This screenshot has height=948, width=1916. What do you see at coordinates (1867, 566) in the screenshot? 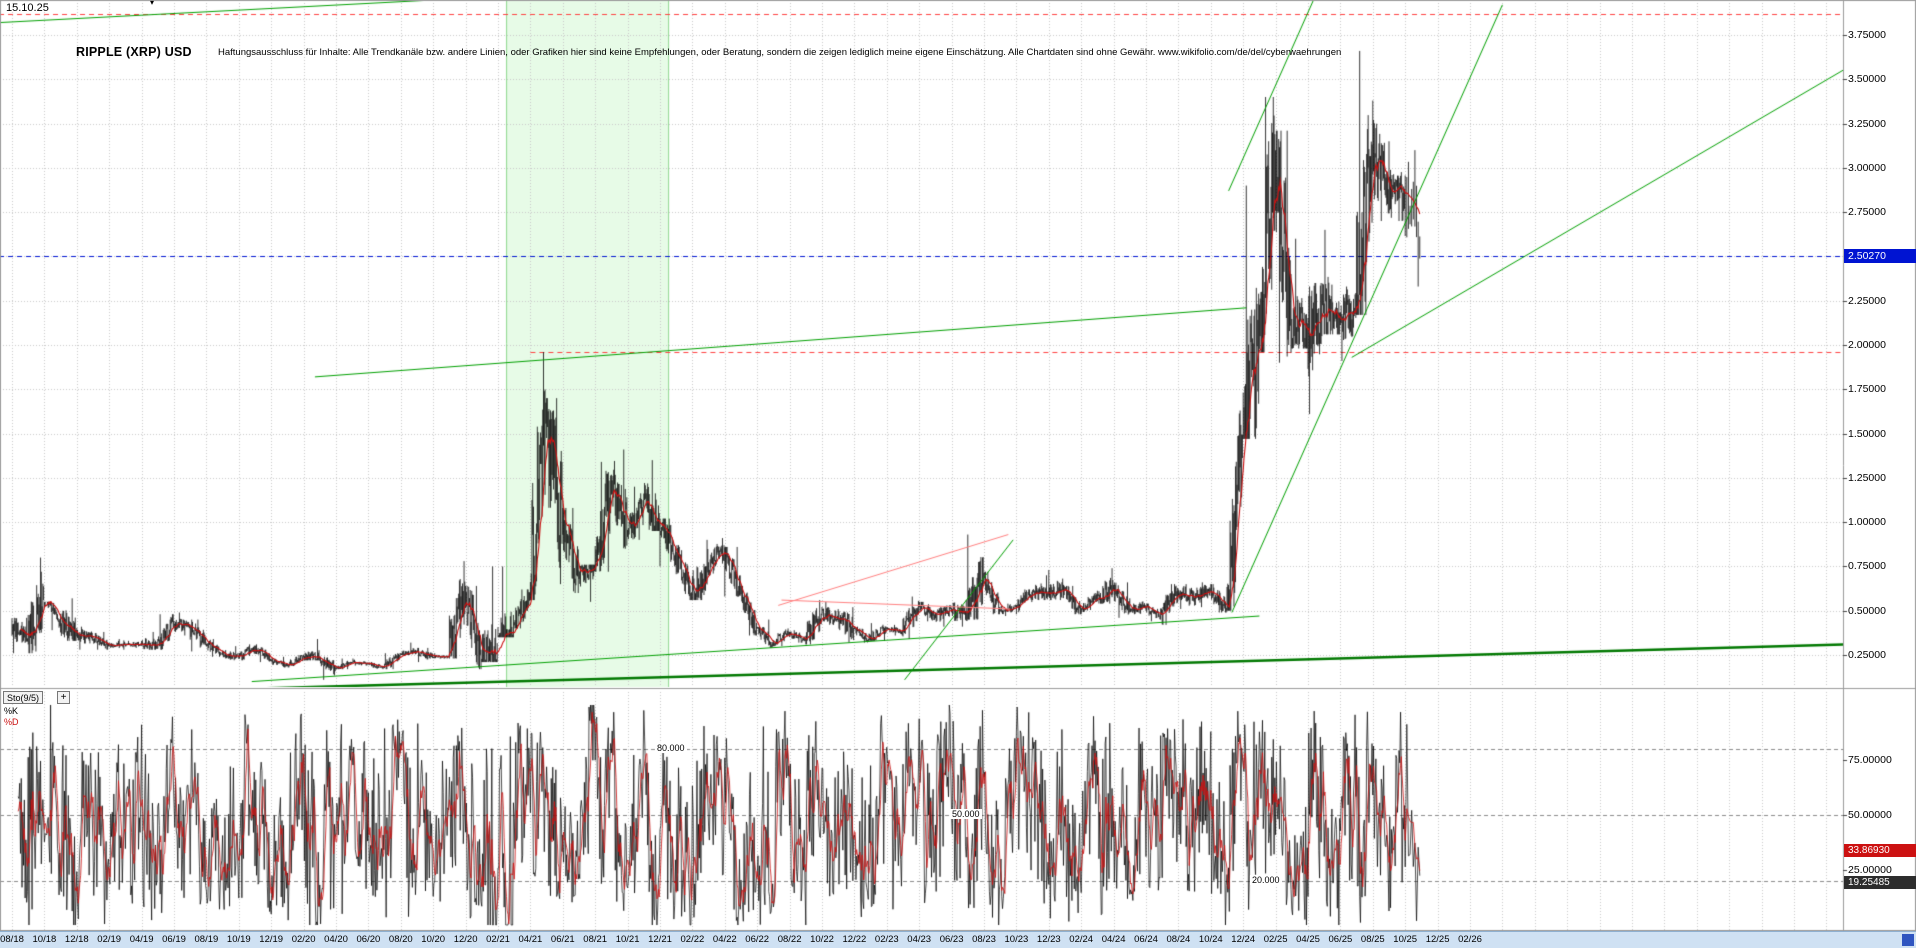
I see `price-axis-label: 0.75000` at bounding box center [1867, 566].